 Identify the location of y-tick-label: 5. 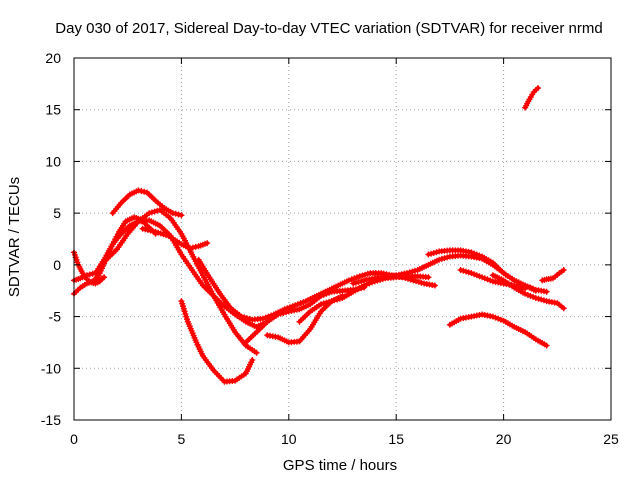
(57, 213).